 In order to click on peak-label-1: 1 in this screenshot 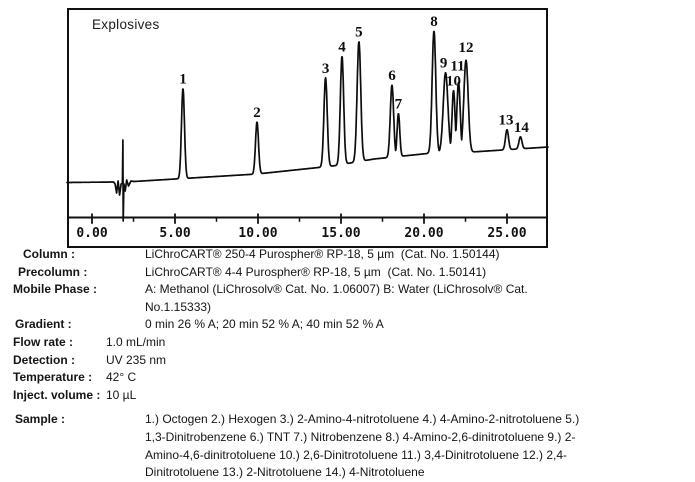, I will do `click(183, 80)`.